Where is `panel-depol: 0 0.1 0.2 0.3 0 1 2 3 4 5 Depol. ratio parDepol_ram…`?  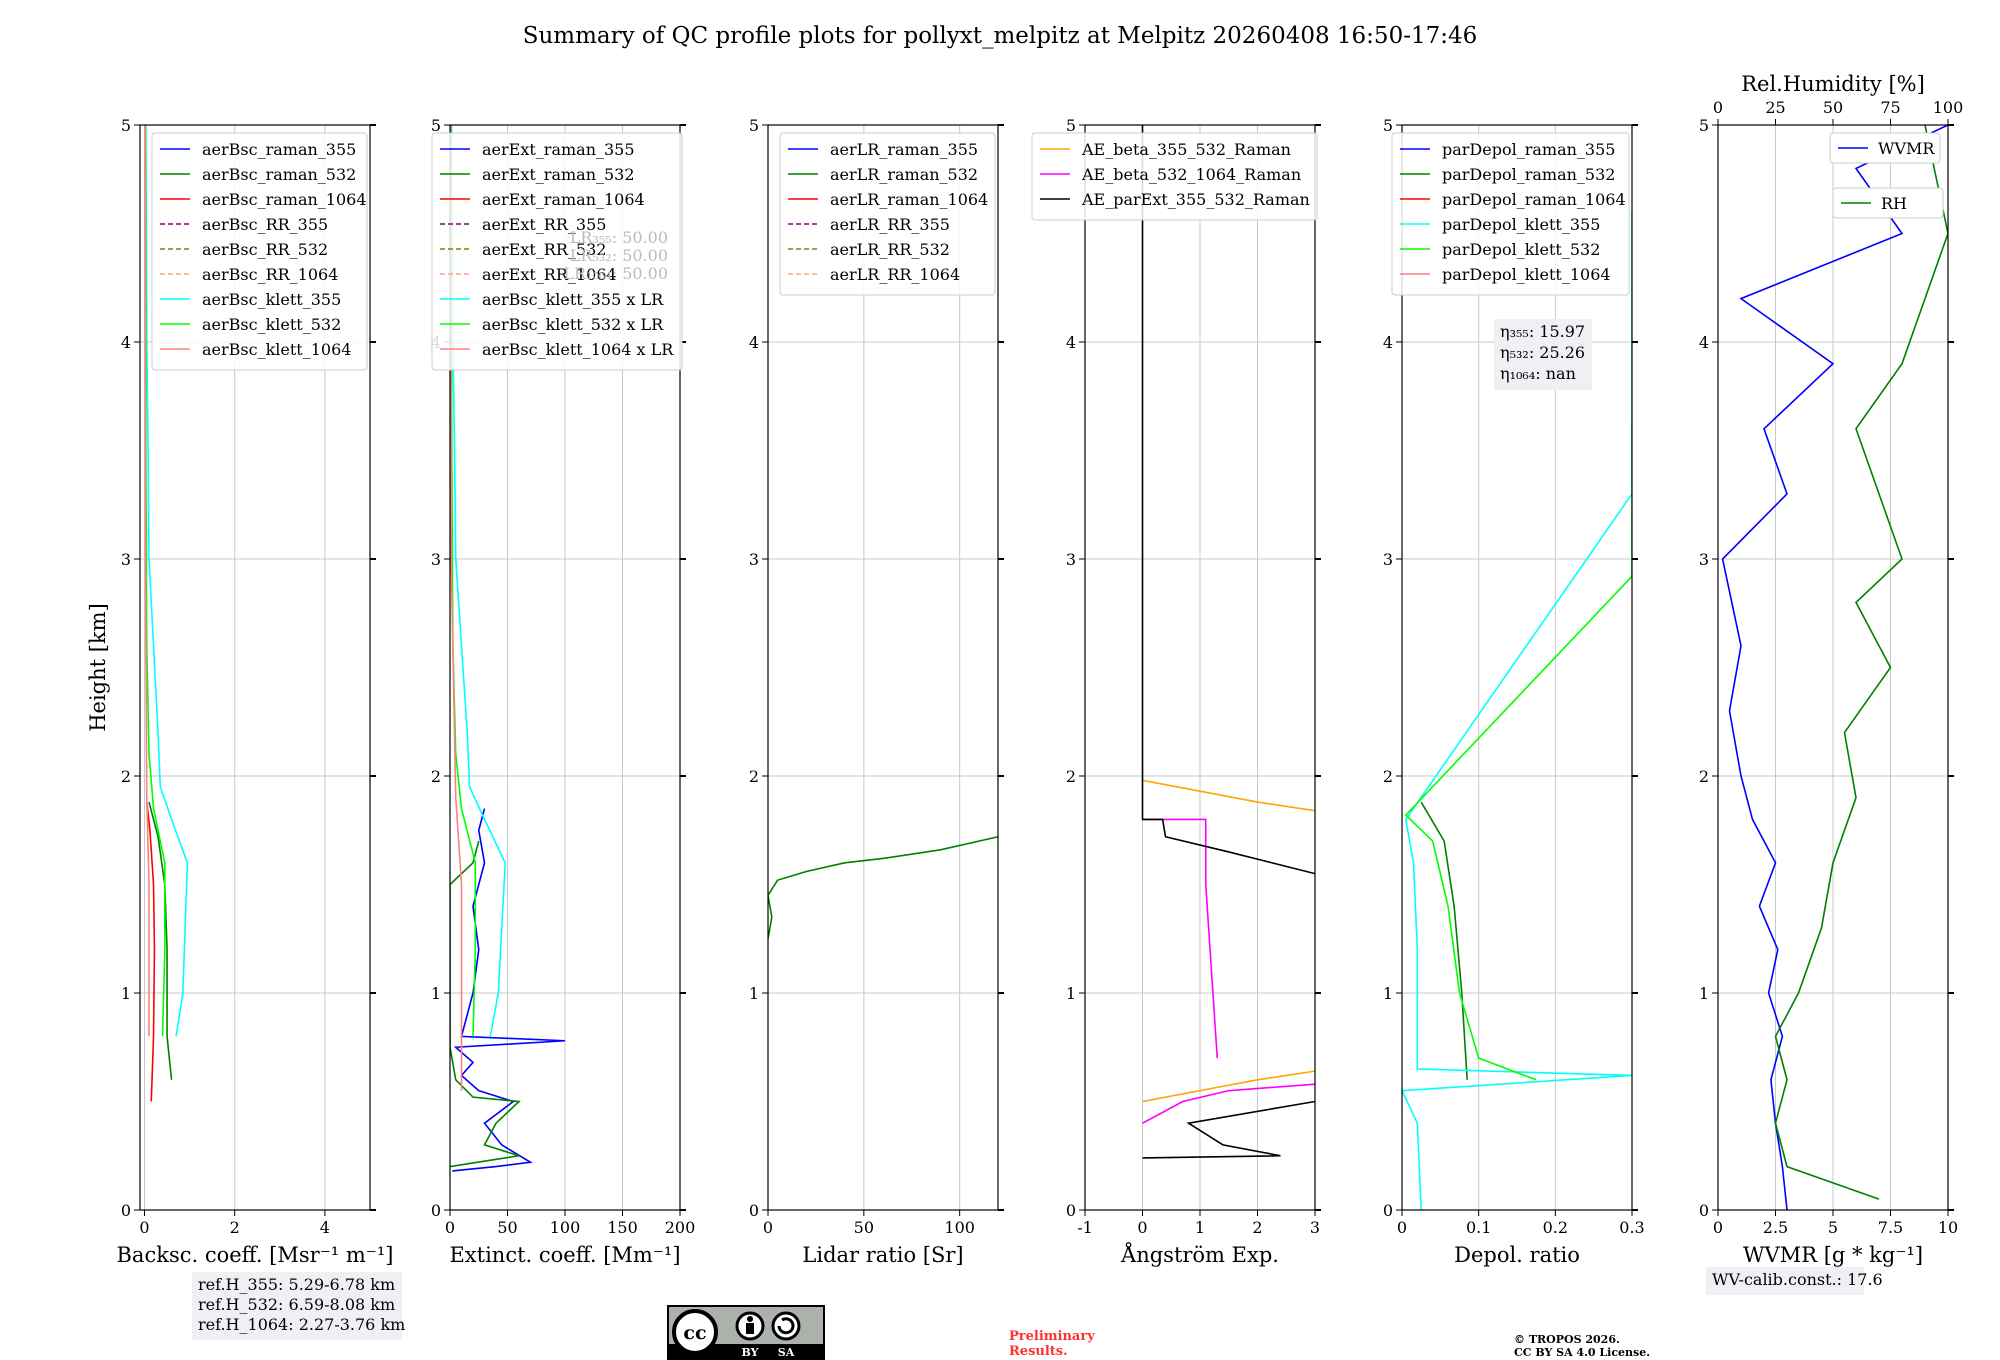 panel-depol: 0 0.1 0.2 0.3 0 1 2 3 4 5 Depol. ratio parDepol_ram… is located at coordinates (1514, 691).